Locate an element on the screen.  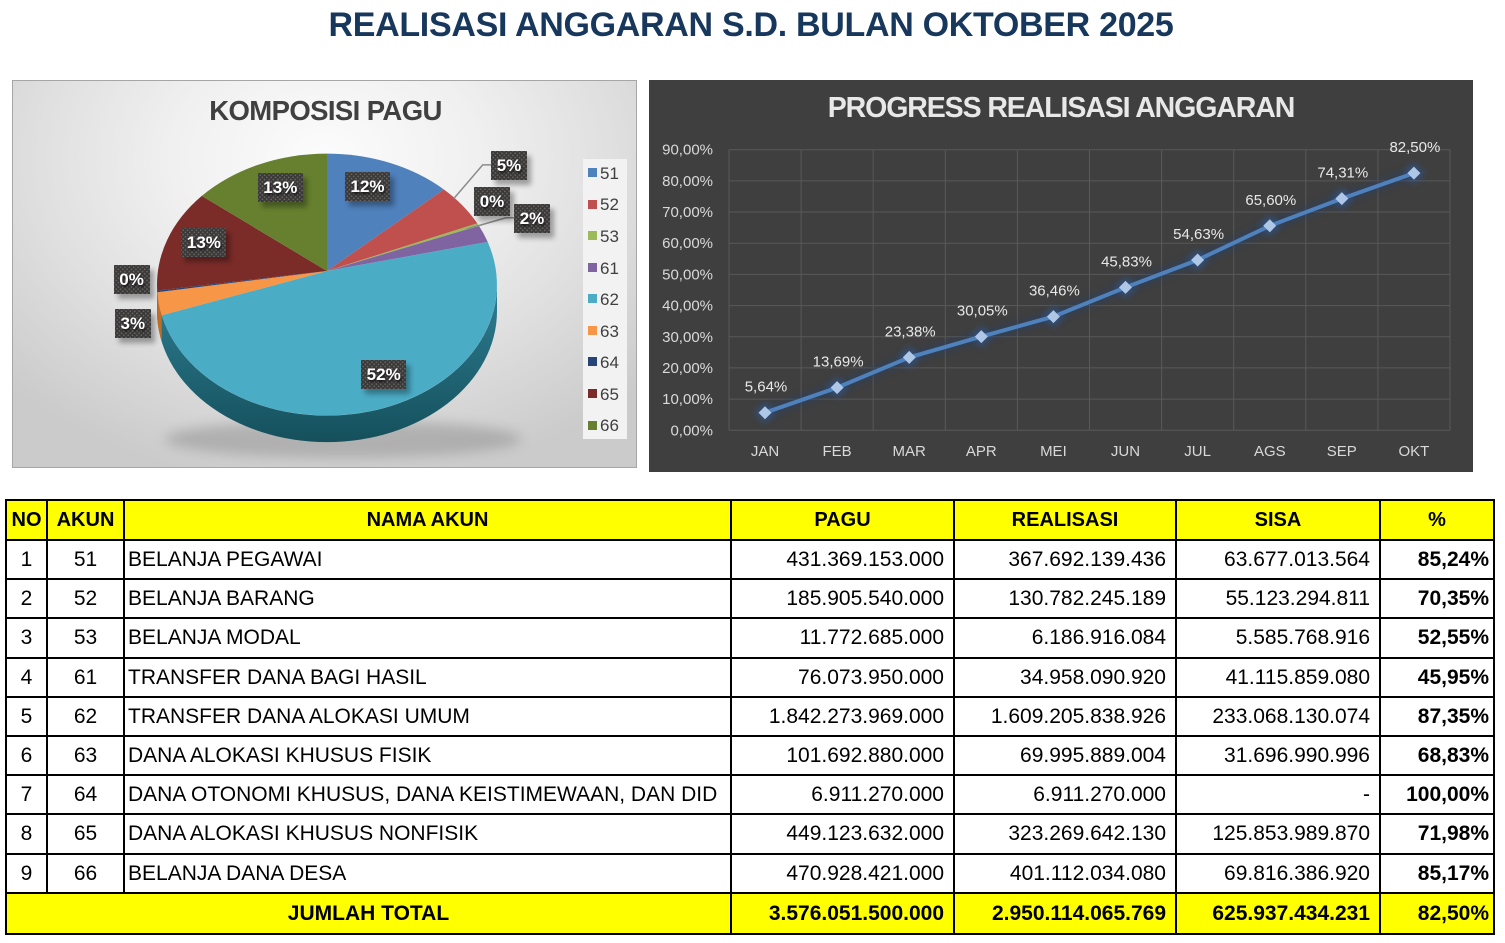
svg-text: 82,50% is located at coordinates (1414, 147).